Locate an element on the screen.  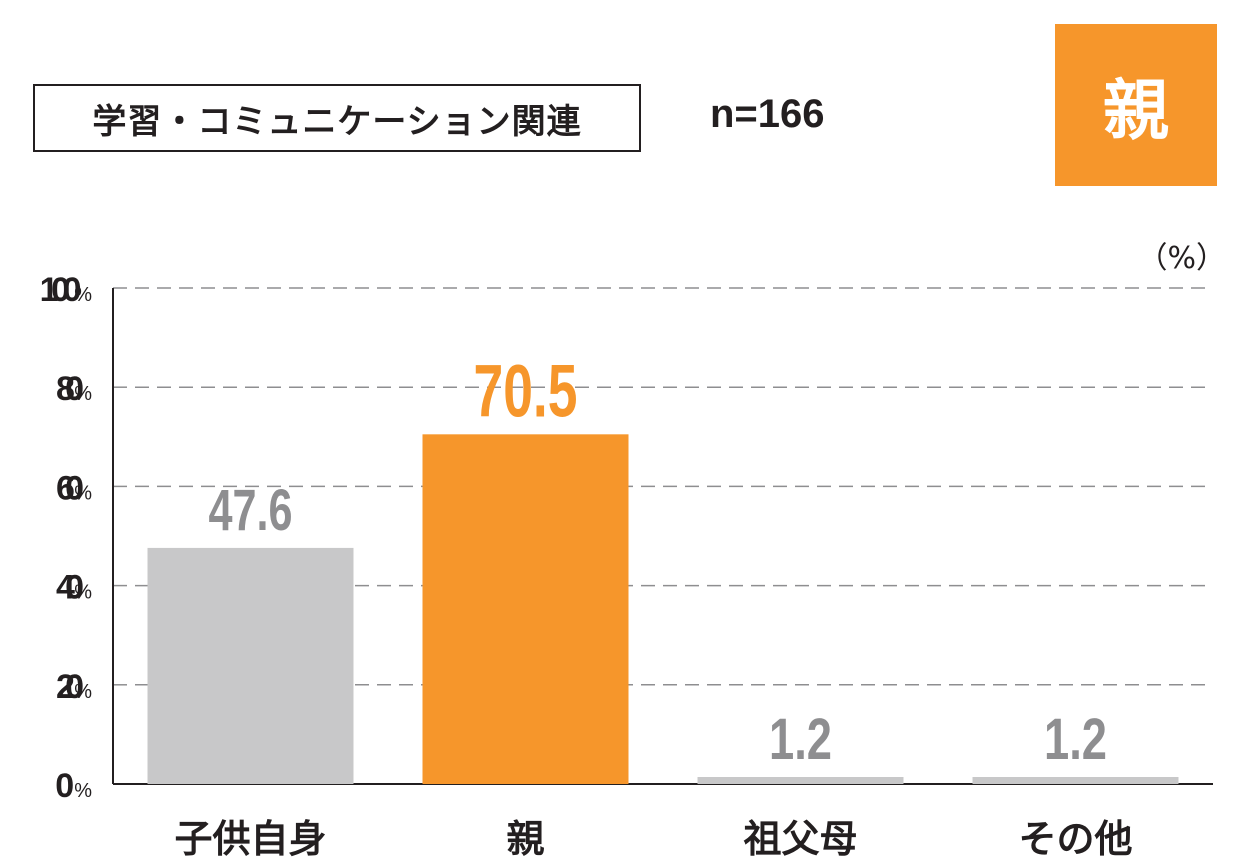
unit-label: （%） is located at coordinates (1181, 258).